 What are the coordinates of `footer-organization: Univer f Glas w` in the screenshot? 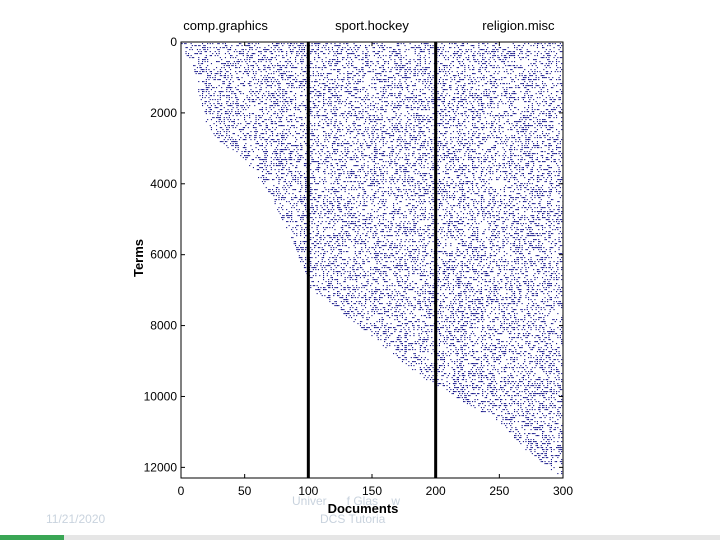 It's located at (346, 501).